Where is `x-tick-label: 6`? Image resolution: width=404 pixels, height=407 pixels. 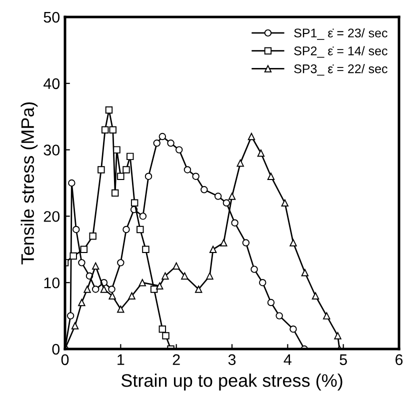 x-tick-label: 6 is located at coordinates (399, 360).